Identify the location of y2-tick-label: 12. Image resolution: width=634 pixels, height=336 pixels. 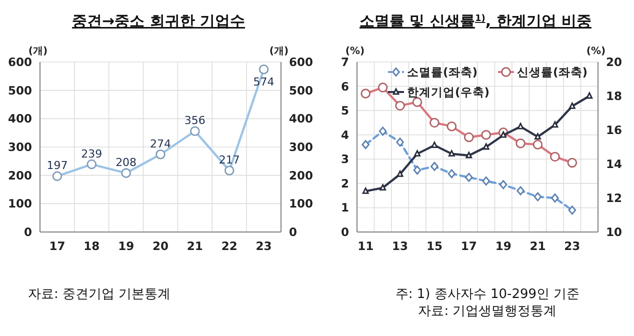
(614, 198).